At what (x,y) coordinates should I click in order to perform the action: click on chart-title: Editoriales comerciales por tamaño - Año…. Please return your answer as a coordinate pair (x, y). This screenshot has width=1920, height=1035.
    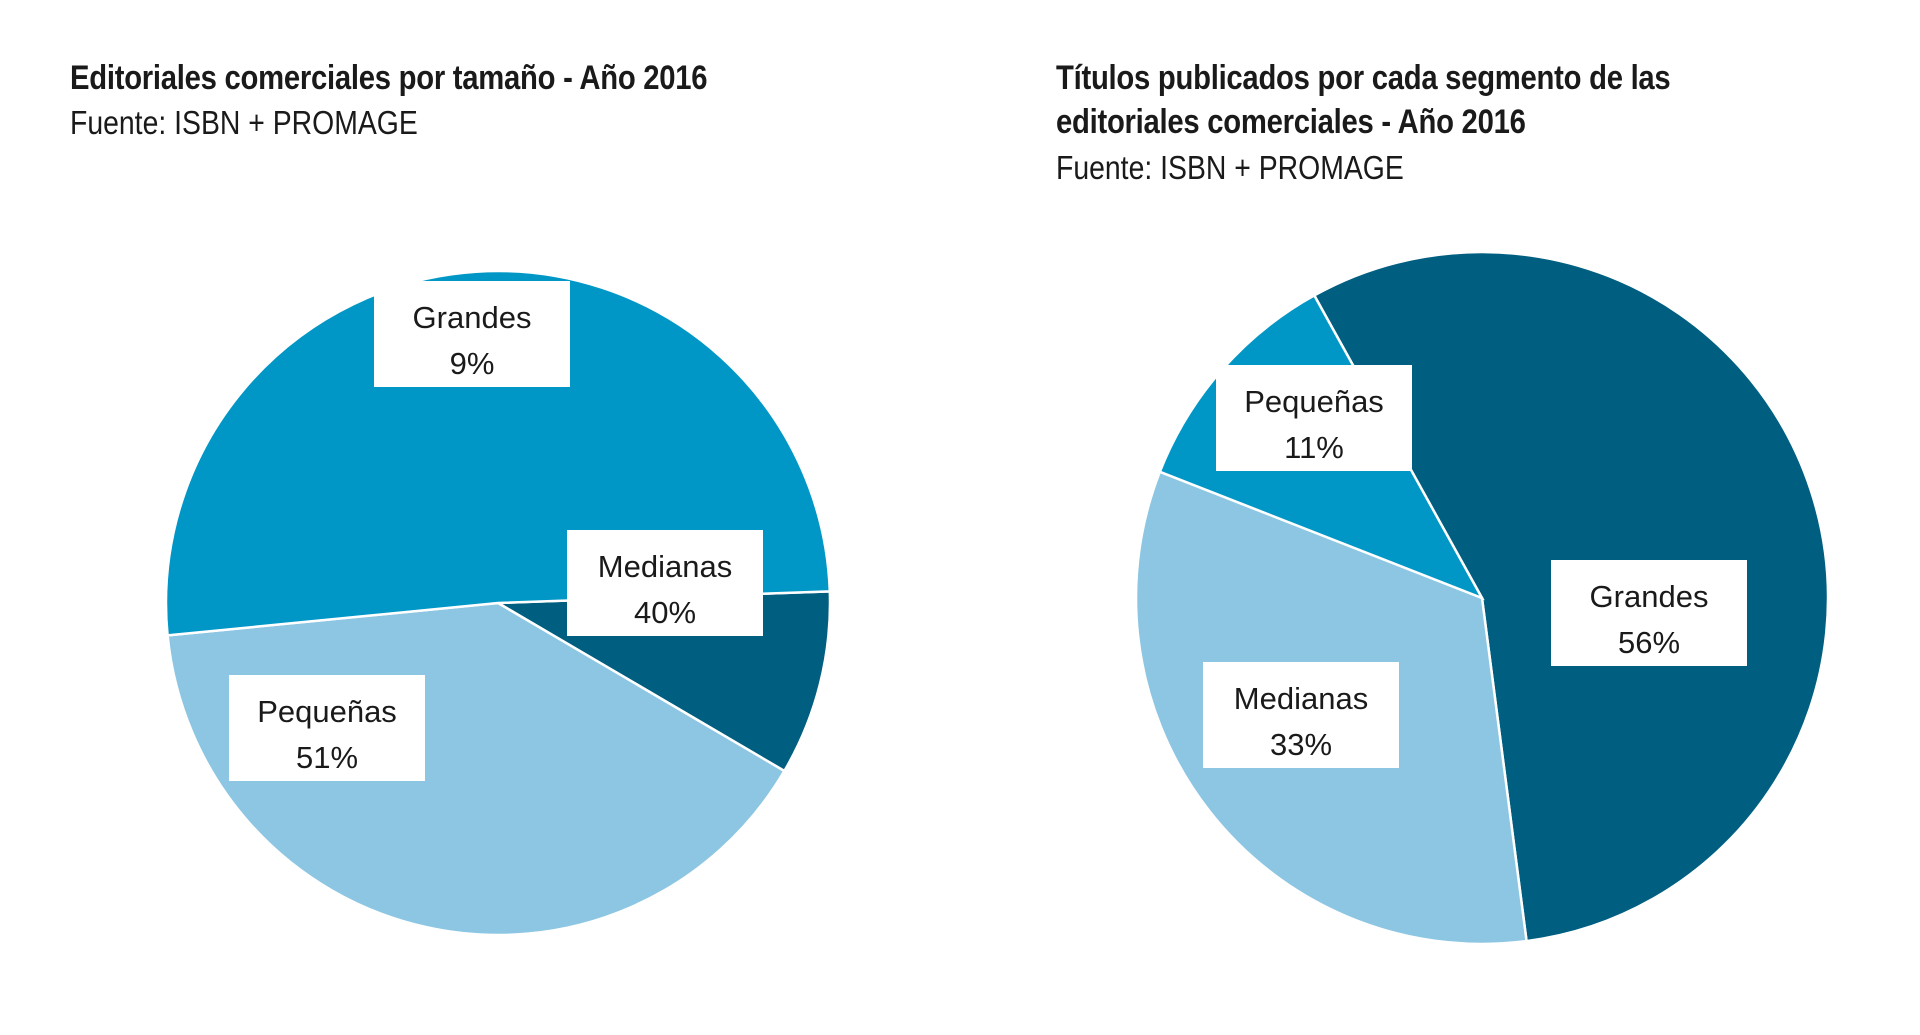
    Looking at the image, I should click on (389, 78).